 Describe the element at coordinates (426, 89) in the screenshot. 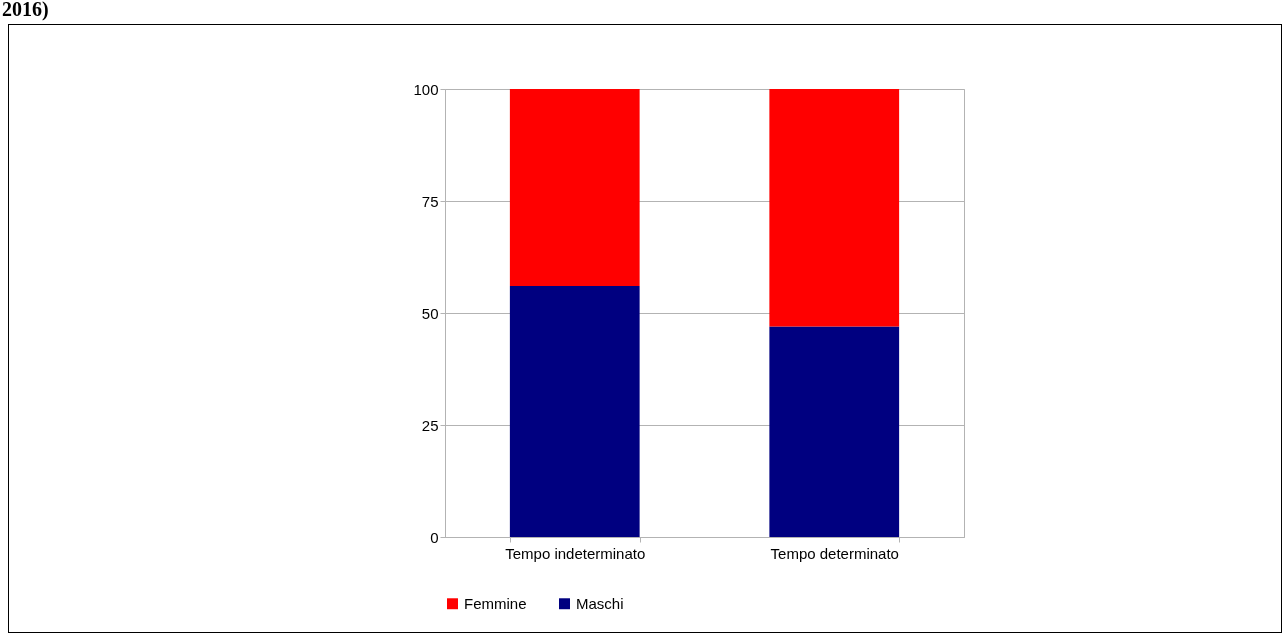

I see `y-tick-label: 100` at that location.